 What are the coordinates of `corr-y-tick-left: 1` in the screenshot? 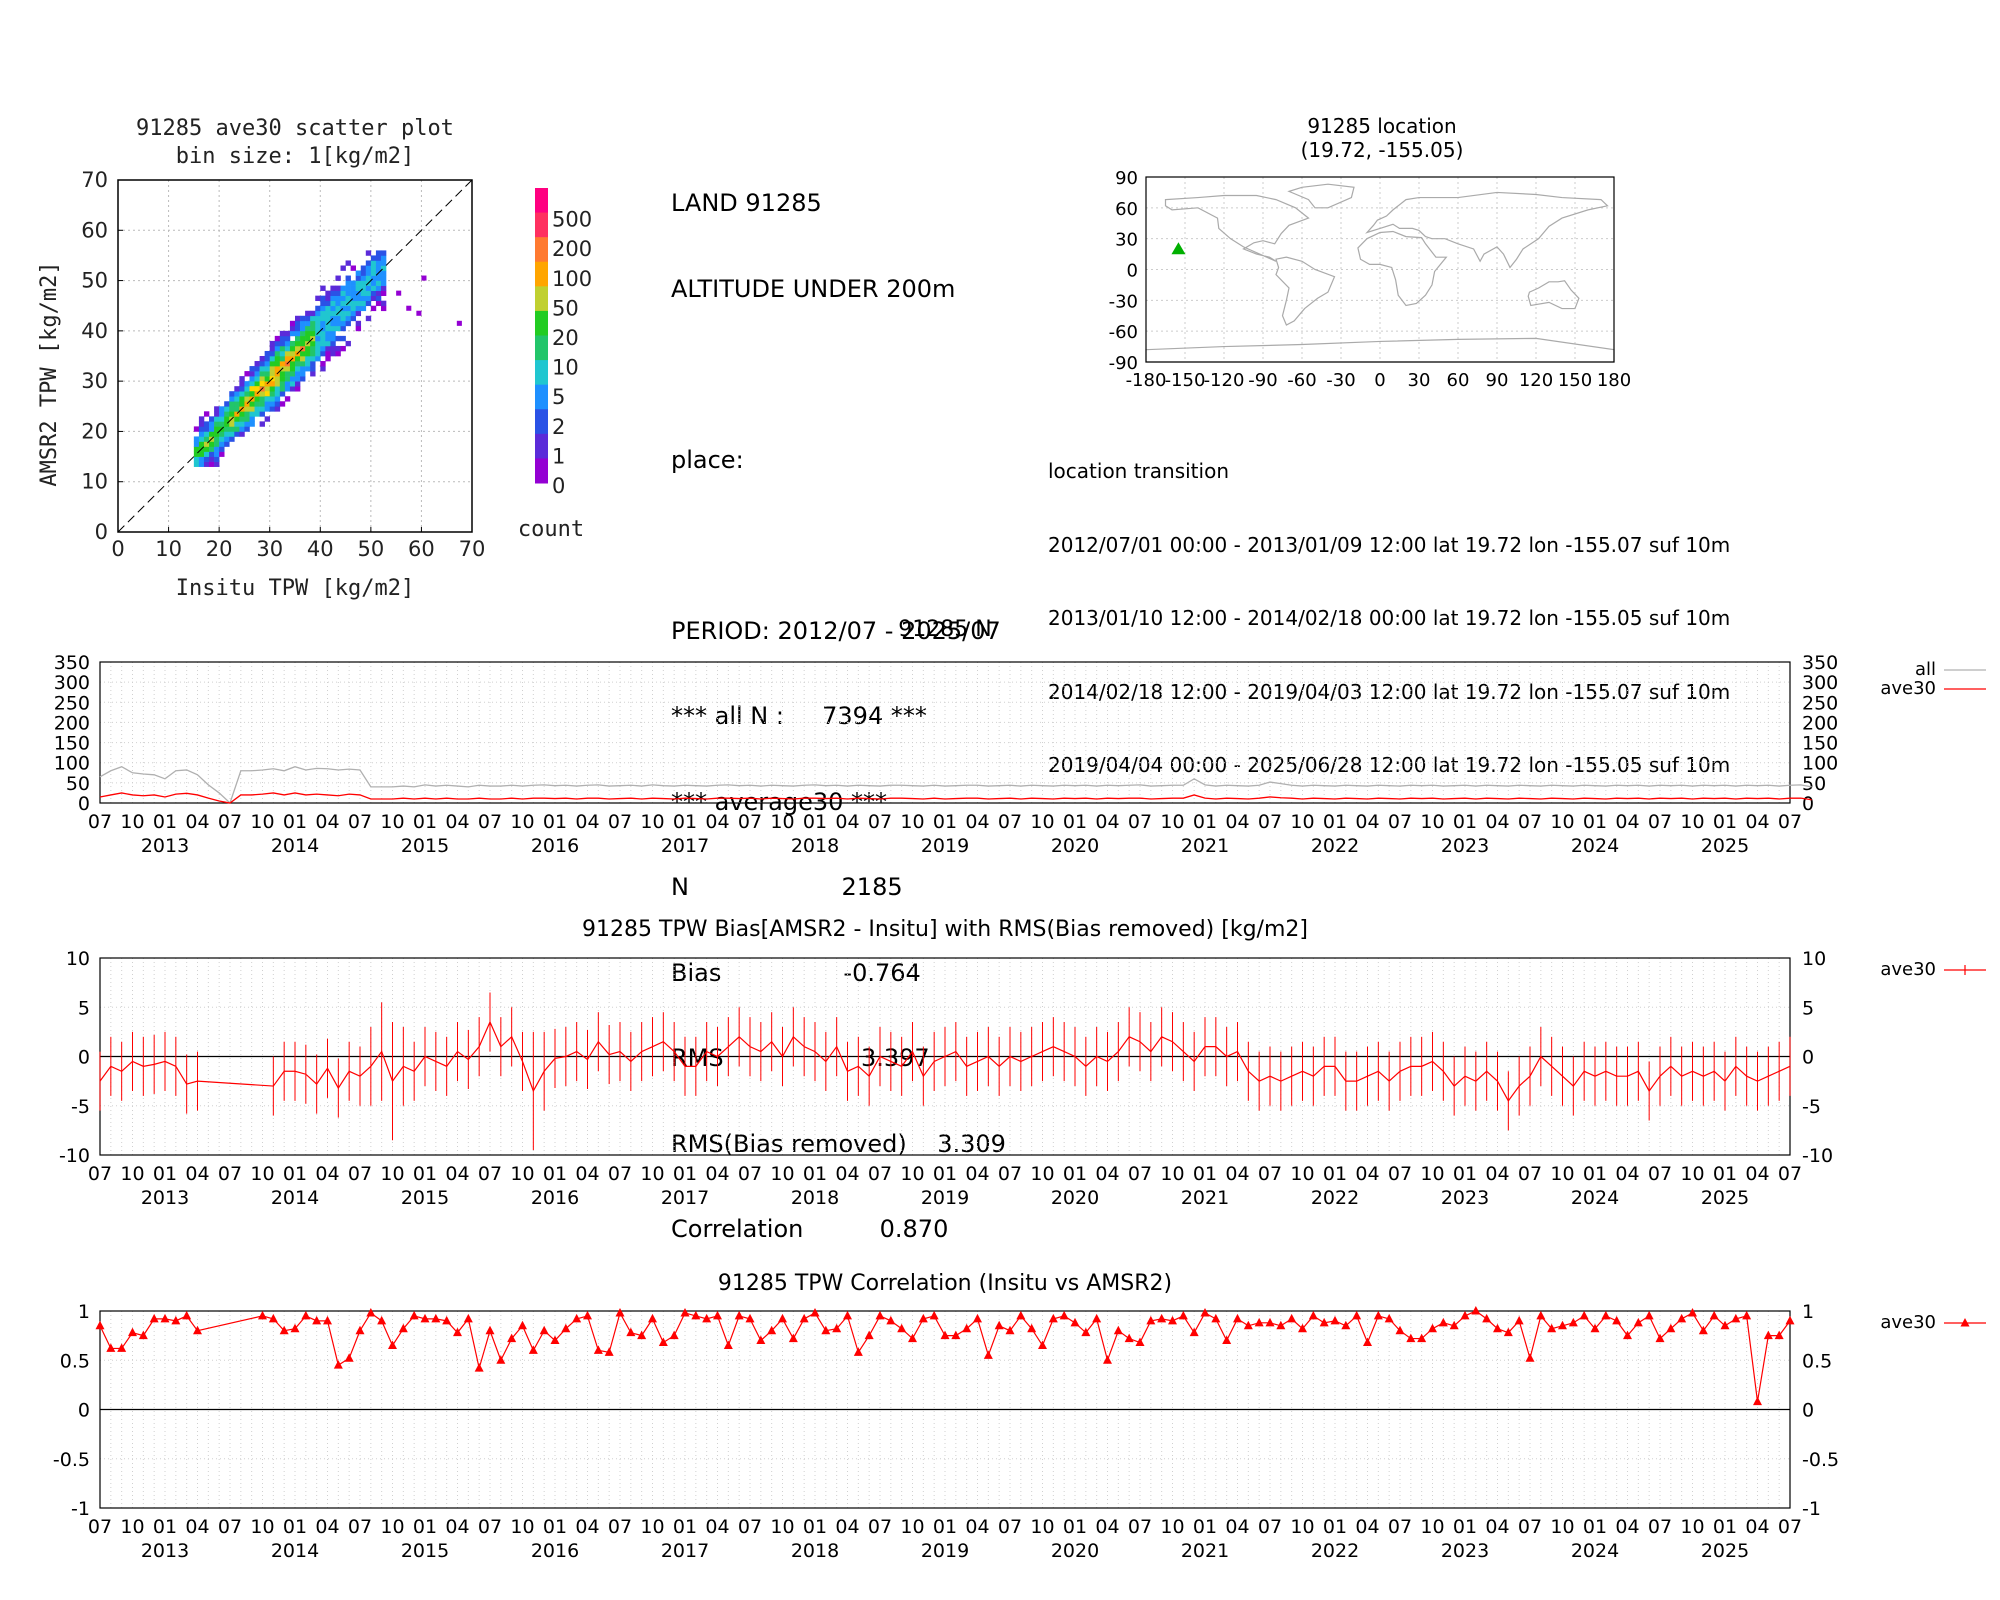 It's located at (84, 1312).